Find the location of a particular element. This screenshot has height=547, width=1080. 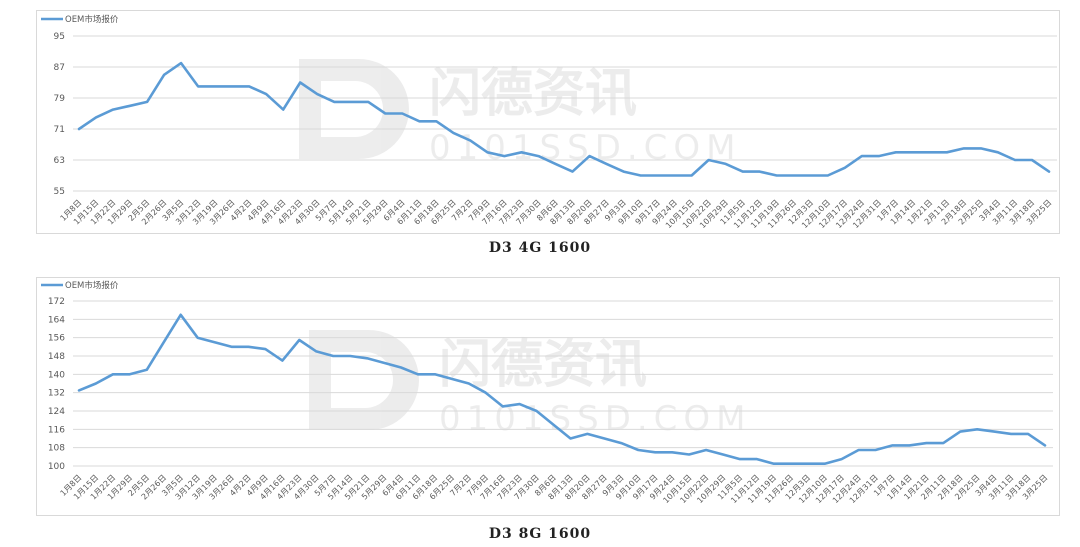

chart-title-8g: D3 8G 1600 is located at coordinates (540, 534).